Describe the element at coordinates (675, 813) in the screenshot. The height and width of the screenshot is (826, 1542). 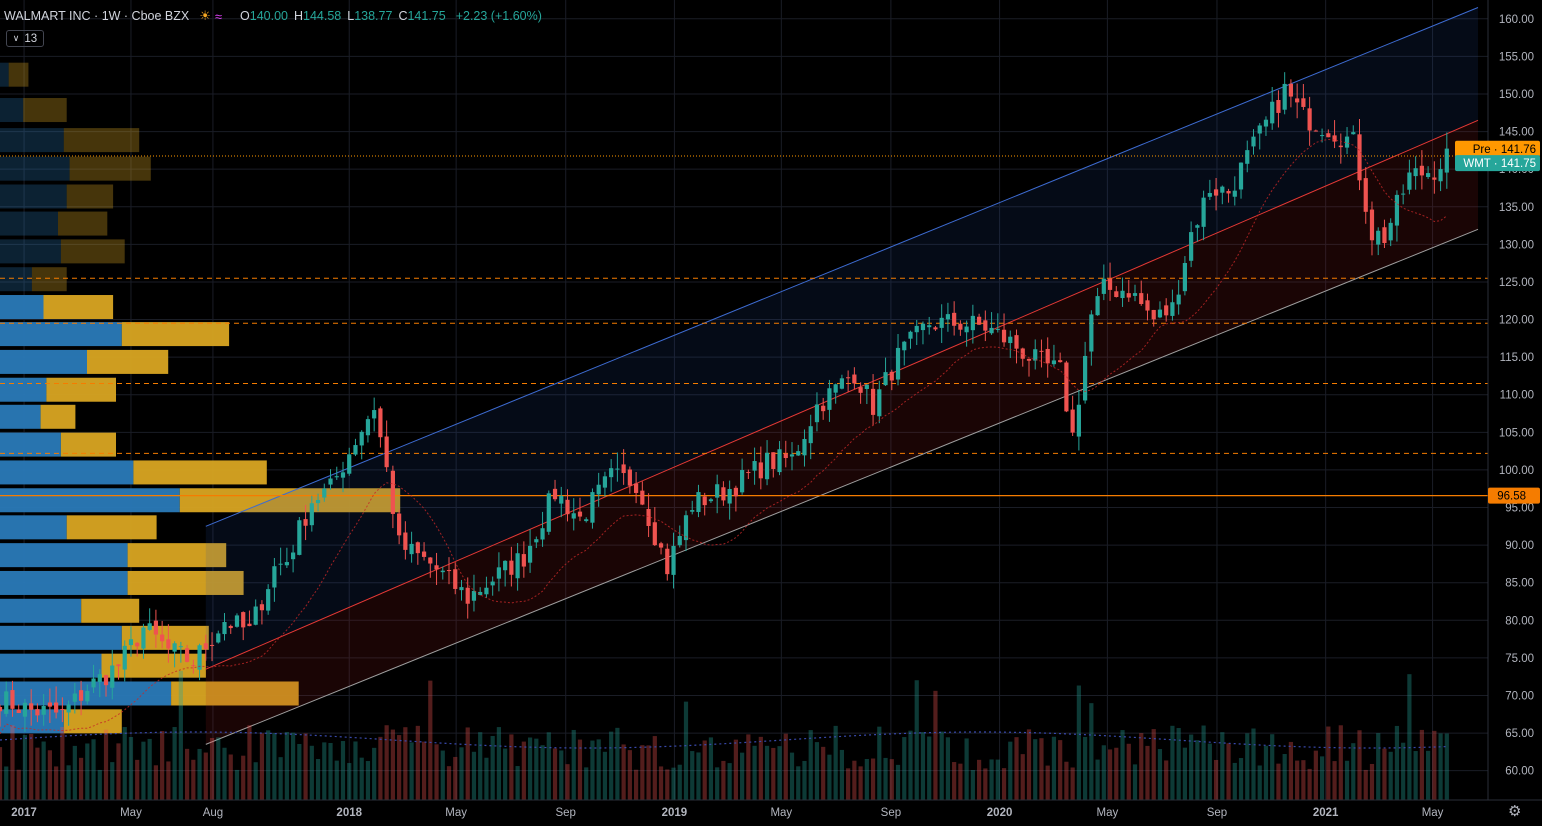
I see `time-tick-label: 2019` at that location.